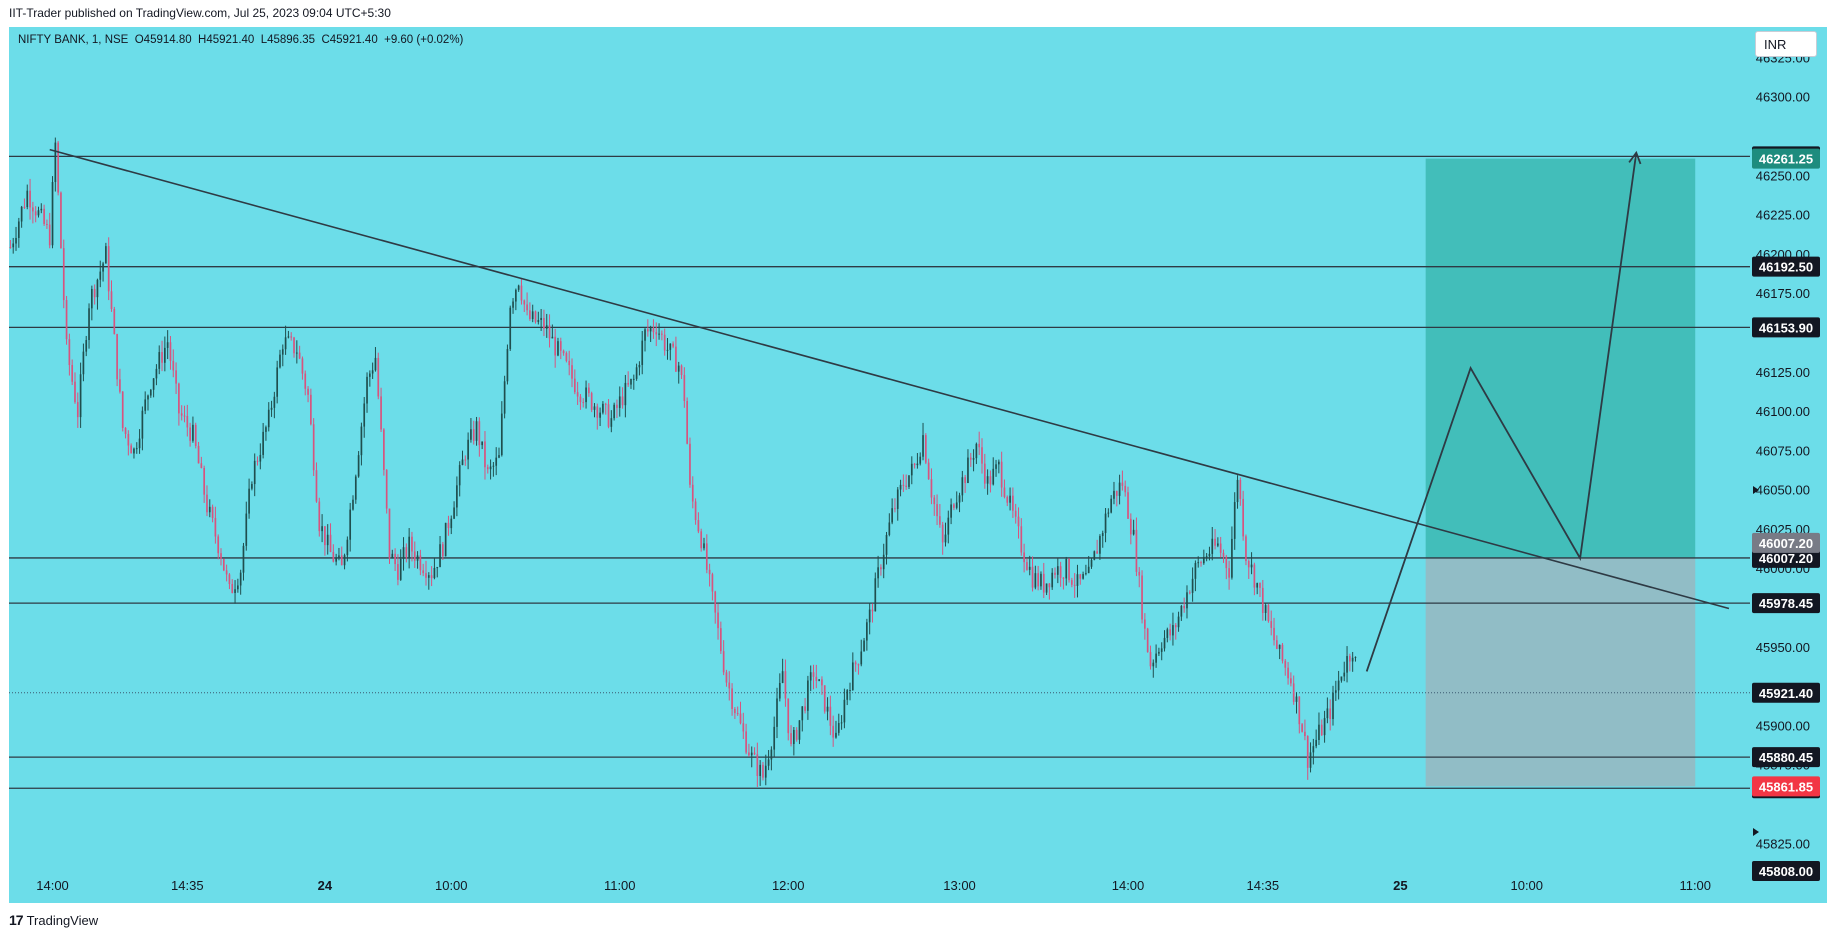 Image resolution: width=1835 pixels, height=939 pixels. Describe the element at coordinates (1786, 603) in the screenshot. I see `price-tag-label: 45978.45` at that location.